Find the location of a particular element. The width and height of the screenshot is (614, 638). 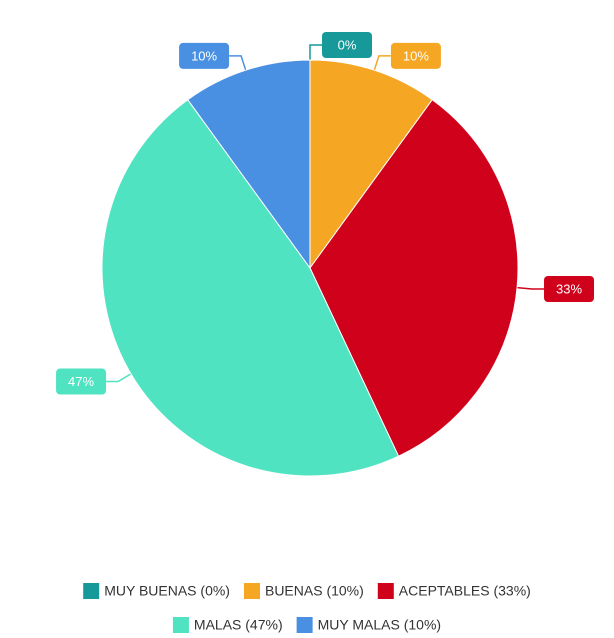

legend-item: MALAS (47%) is located at coordinates (227, 625).